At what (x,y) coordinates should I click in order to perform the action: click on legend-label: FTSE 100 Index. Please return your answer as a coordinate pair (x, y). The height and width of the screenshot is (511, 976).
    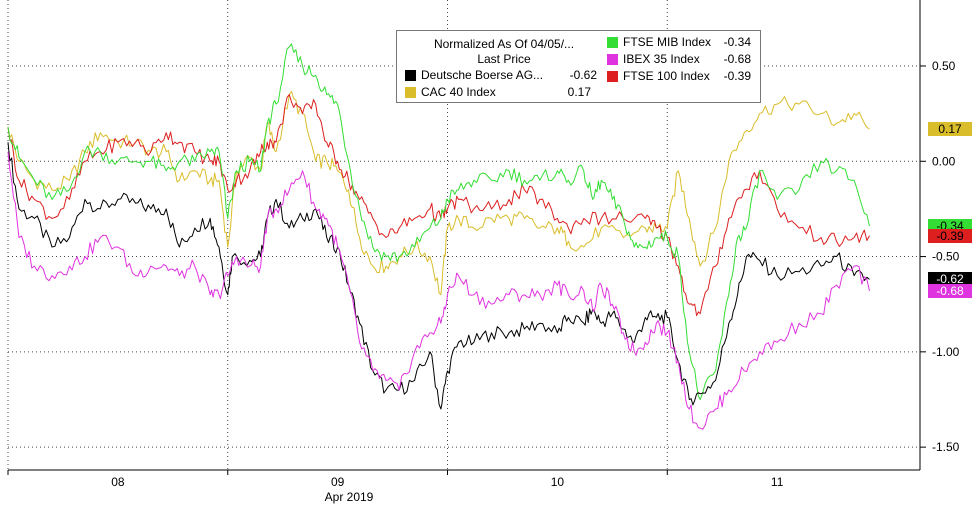
    Looking at the image, I should click on (666, 76).